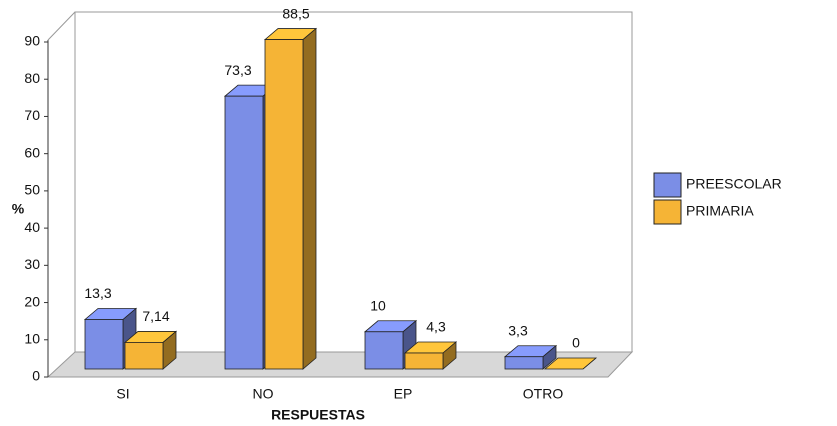  I want to click on x-tick-label: NO, so click(263, 394).